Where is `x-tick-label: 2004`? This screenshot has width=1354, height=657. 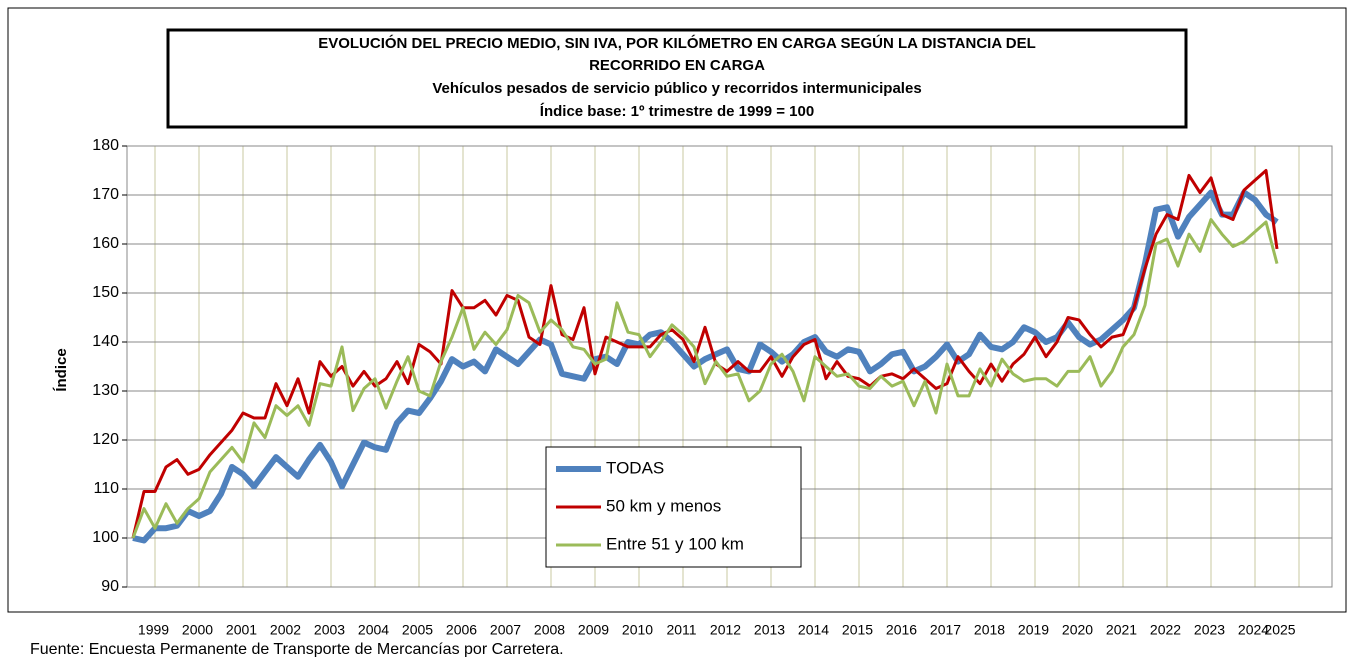 x-tick-label: 2004 is located at coordinates (373, 630).